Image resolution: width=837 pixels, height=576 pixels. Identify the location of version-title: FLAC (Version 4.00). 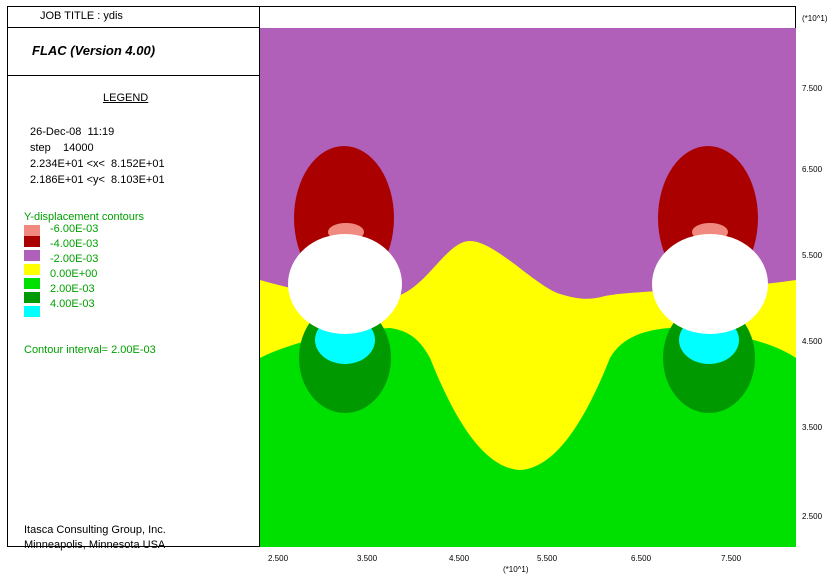
(94, 50).